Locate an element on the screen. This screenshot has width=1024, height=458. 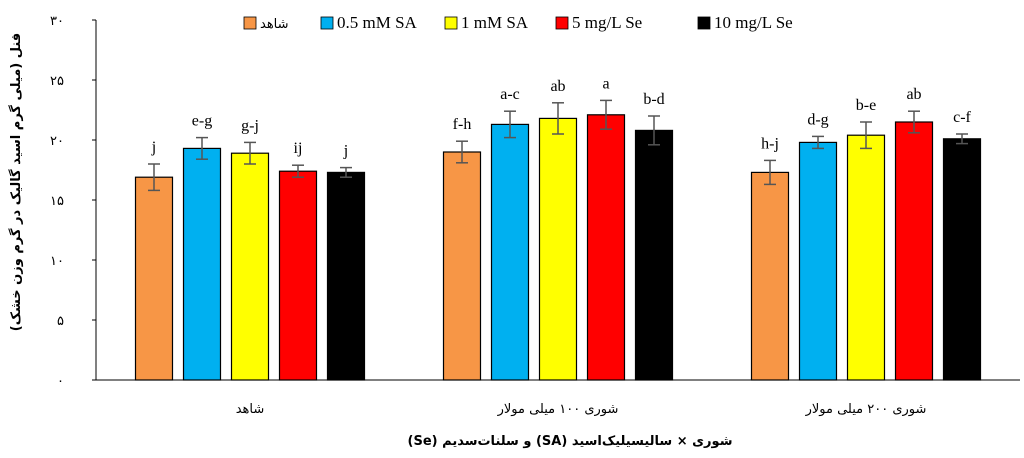
y-axis-title: فنل (میلی گرم اسید گالیک در گرم وزن خشک) is located at coordinates (16, 182).